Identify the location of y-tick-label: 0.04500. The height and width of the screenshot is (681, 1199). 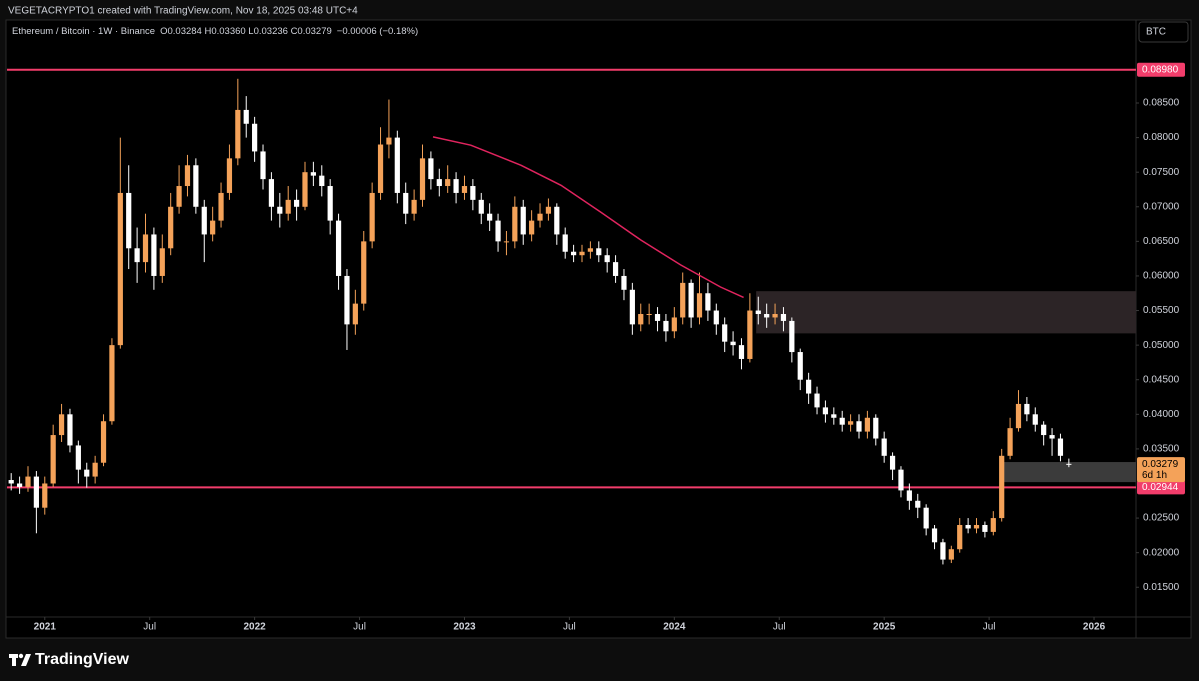
(1161, 379).